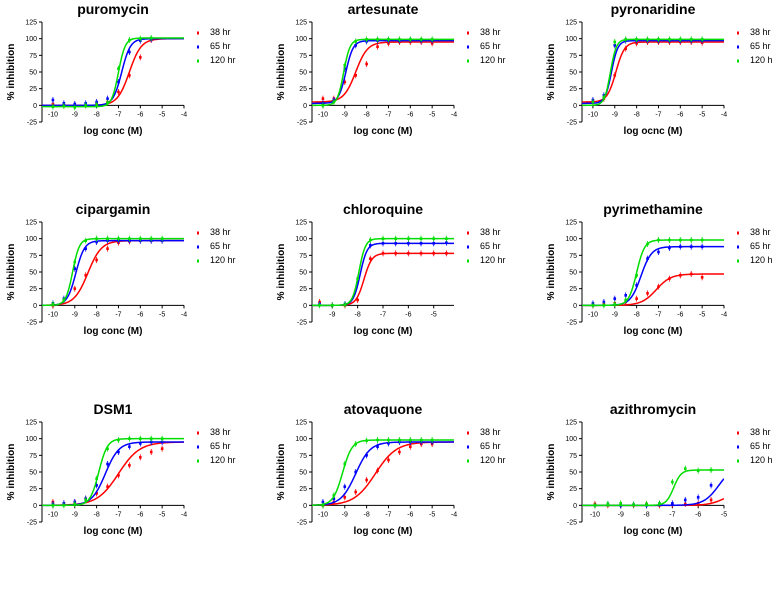  Describe the element at coordinates (281, 72) in the screenshot. I see `y-axis-label: % inhibition` at that location.